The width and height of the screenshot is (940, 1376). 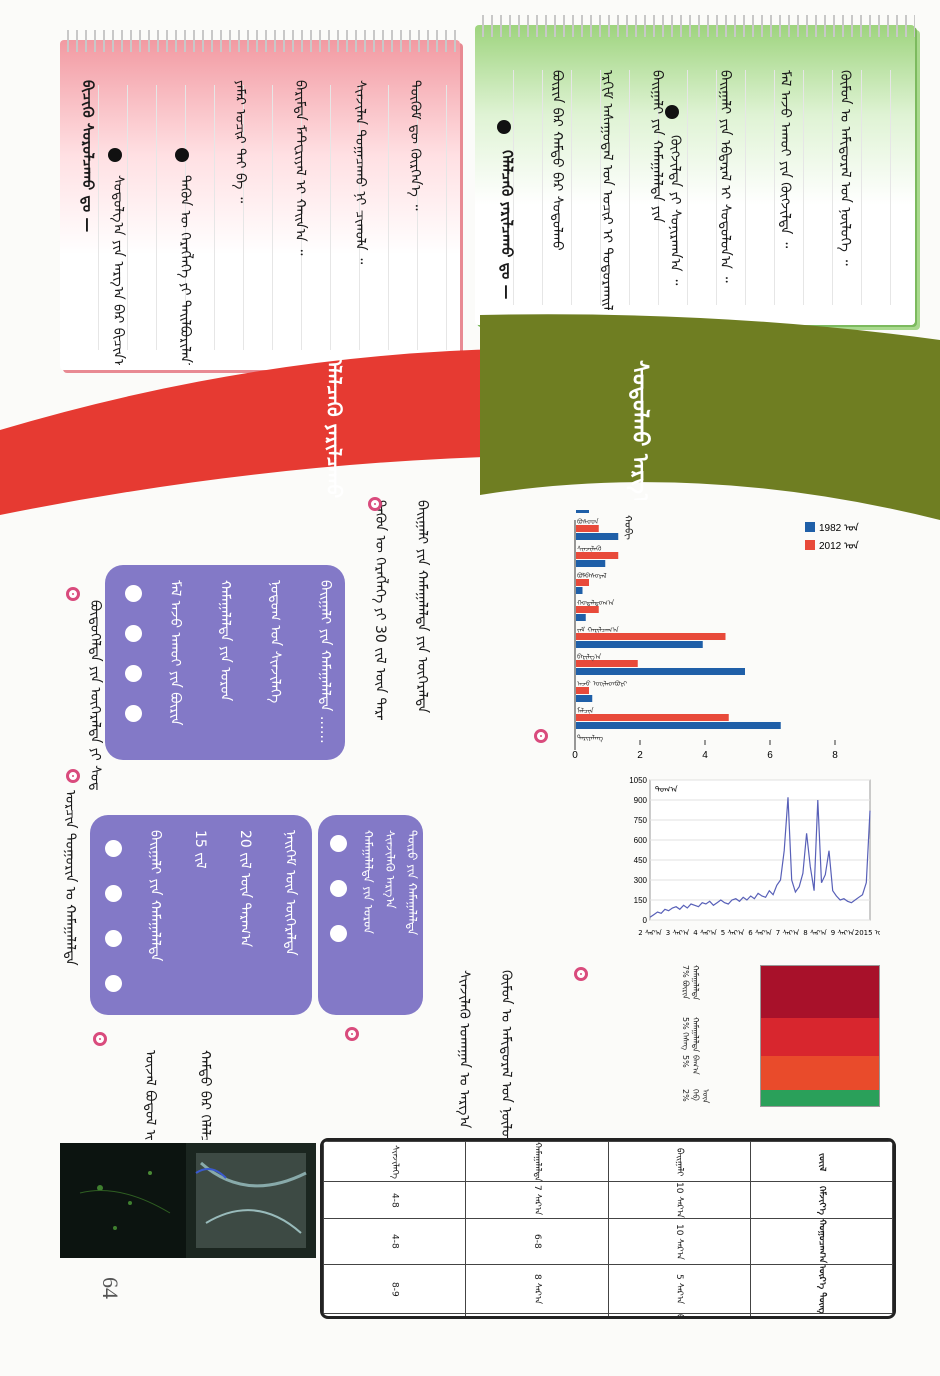 I want to click on left-col-text: ᠣᠷᠴᠢᠨ ᠲᠣᠭᠣᠷᠢᠨ ᠤ ᠬᠠᠮᠠᠭᠠᠯᠠᠯᠲᠠ, so click(x=70, y=878).